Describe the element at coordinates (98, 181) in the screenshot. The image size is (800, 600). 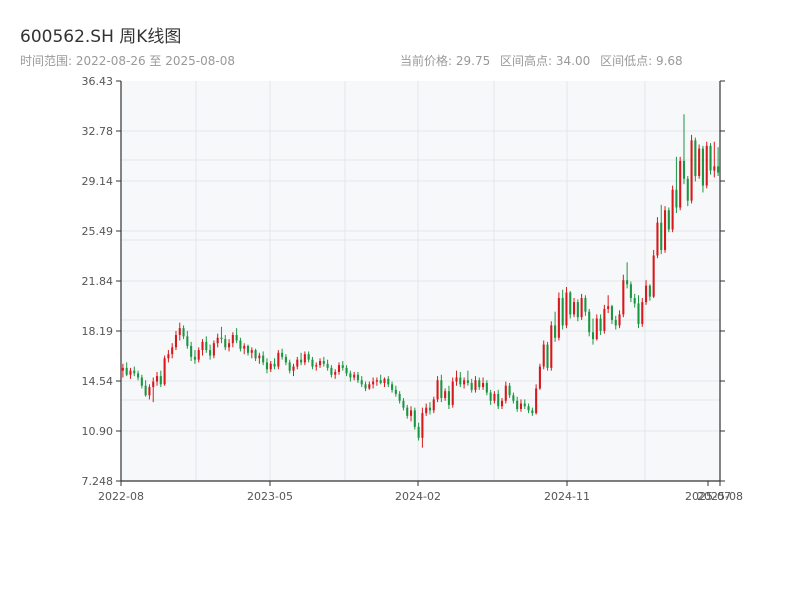
I see `y-tick-label: 29.14` at that location.